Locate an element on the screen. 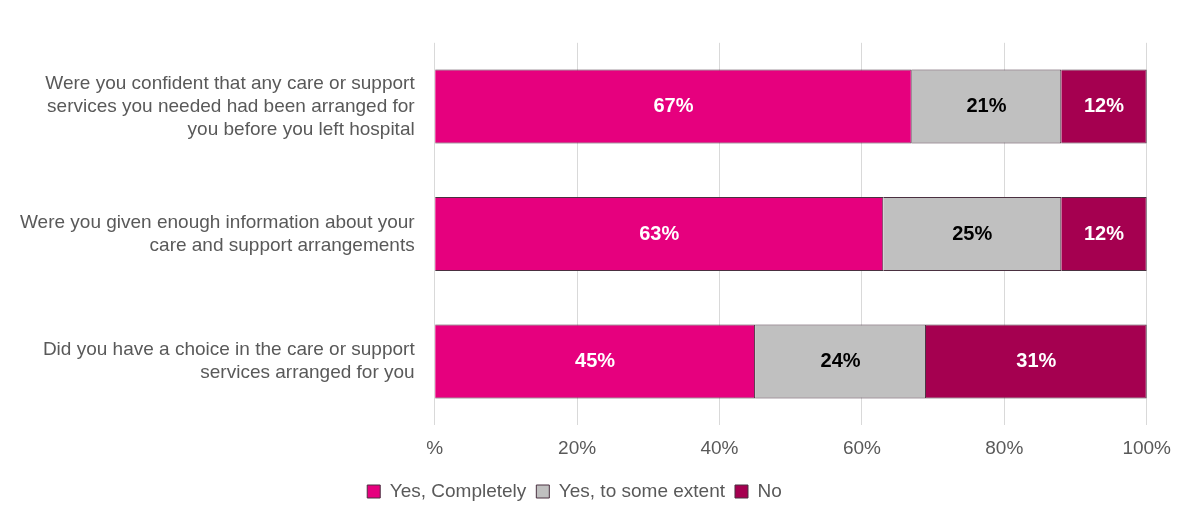 The height and width of the screenshot is (511, 1183). data-label: 25% is located at coordinates (972, 232).